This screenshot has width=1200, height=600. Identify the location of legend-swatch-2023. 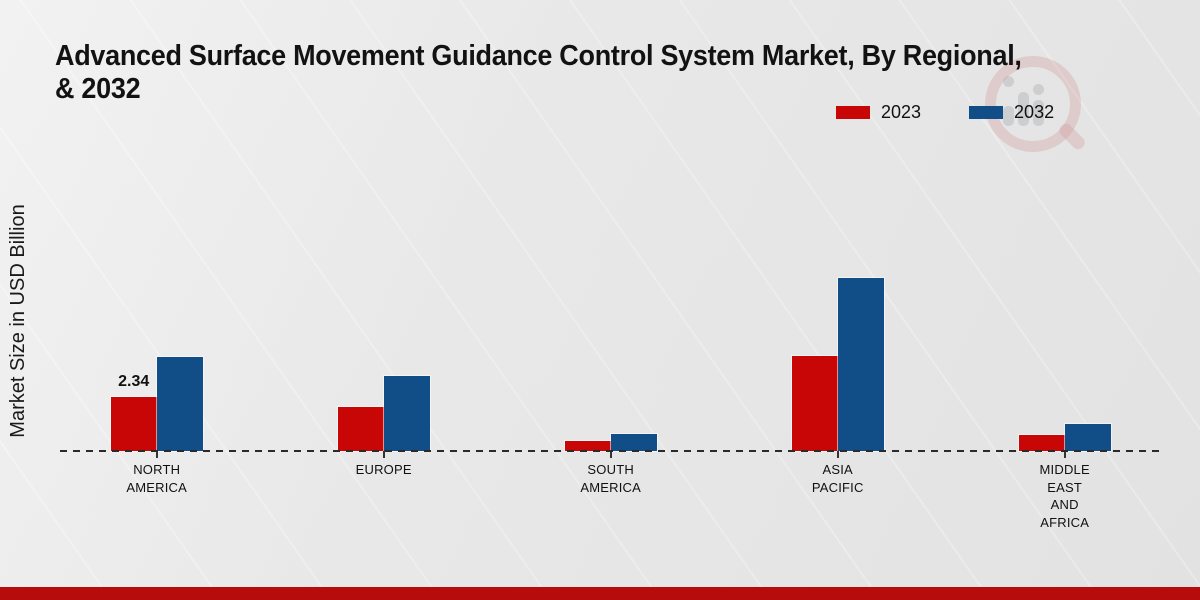
(853, 112).